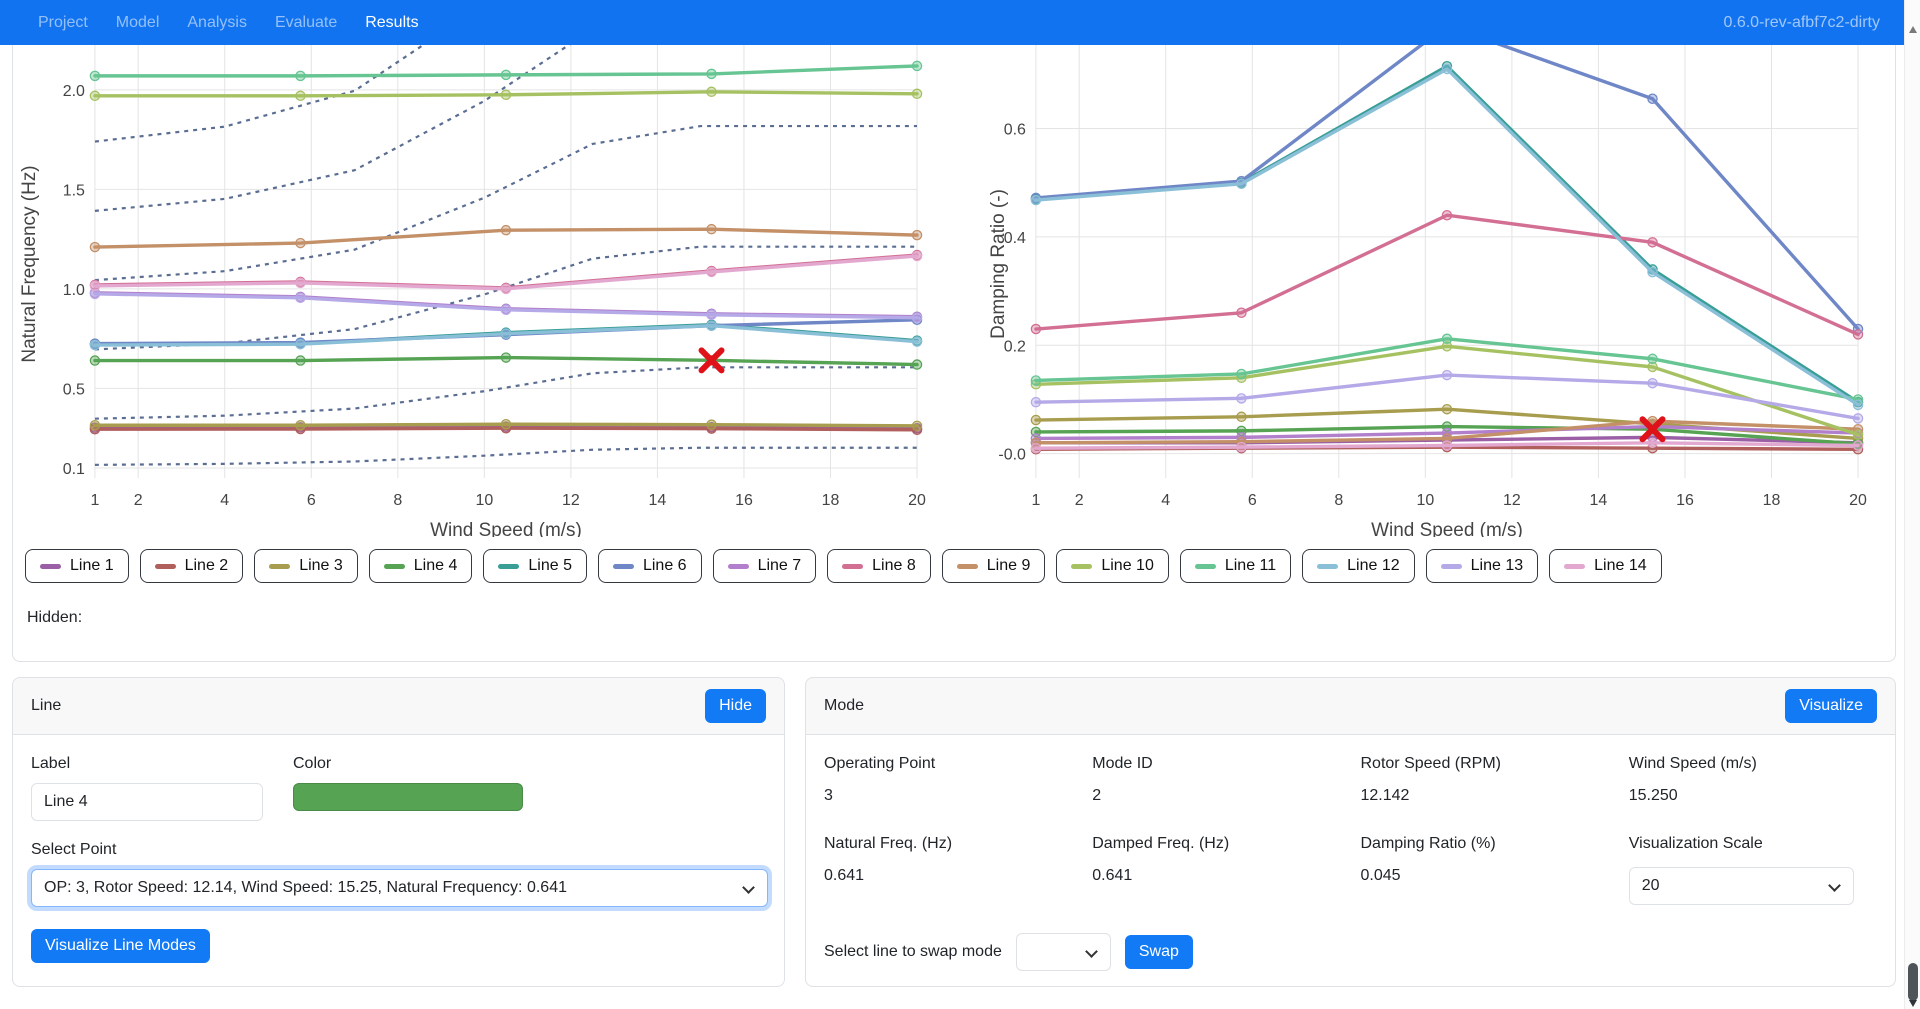 The height and width of the screenshot is (1009, 1920). Describe the element at coordinates (206, 565) in the screenshot. I see `legend-label: Line 2` at that location.